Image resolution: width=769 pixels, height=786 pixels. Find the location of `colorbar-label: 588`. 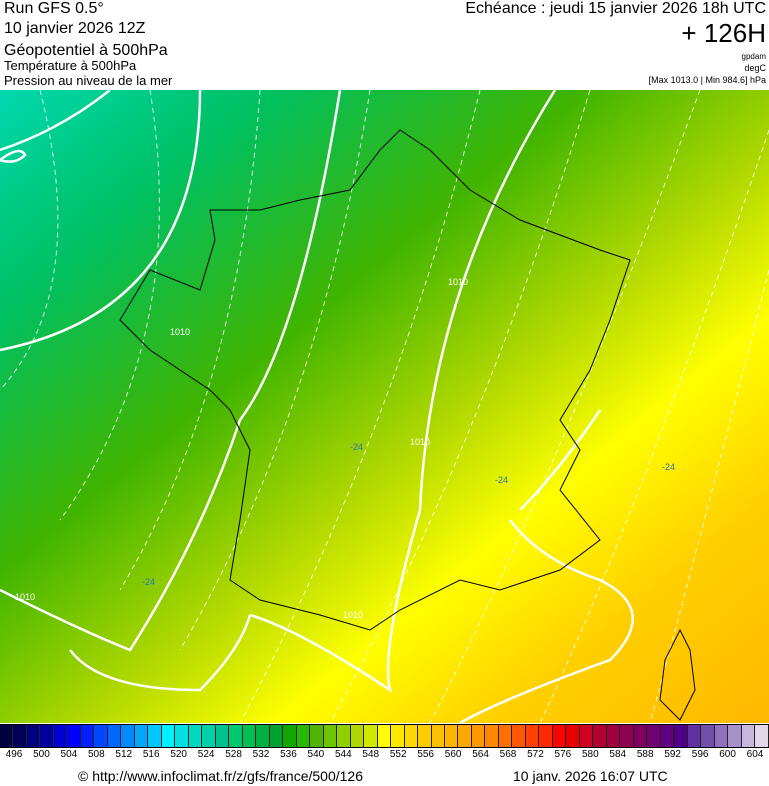

colorbar-label: 588 is located at coordinates (645, 754).